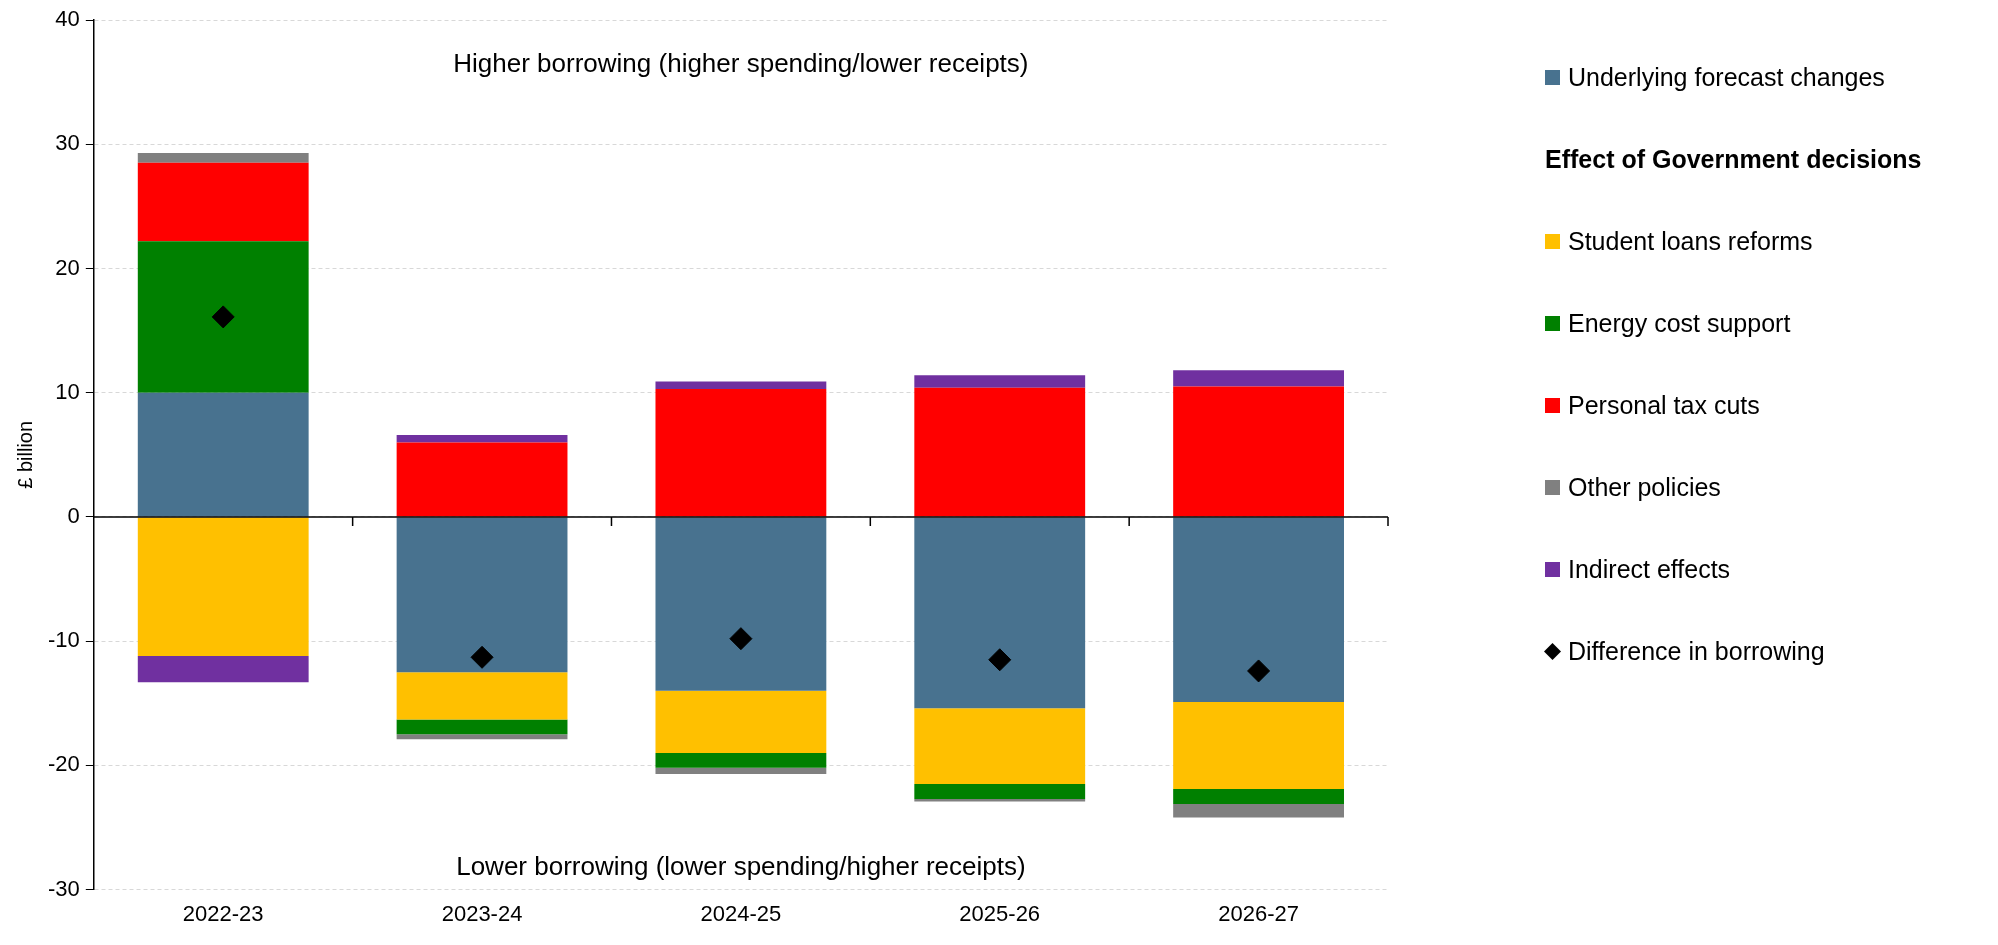  Describe the element at coordinates (24, 454) in the screenshot. I see `y-axis-title: £ billion` at that location.